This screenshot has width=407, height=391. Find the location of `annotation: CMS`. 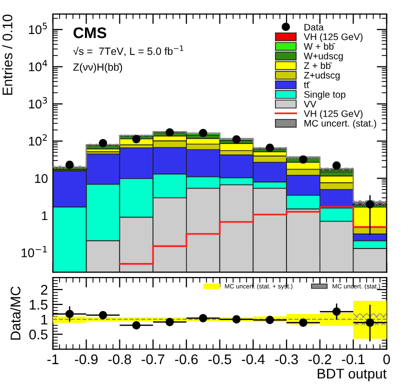

annotation: CMS is located at coordinates (90, 32).